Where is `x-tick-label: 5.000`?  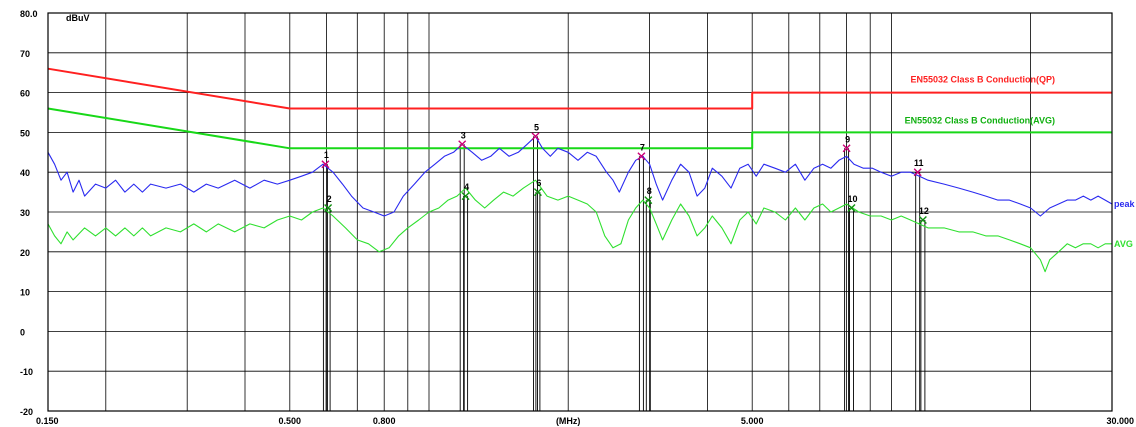 x-tick-label: 5.000 is located at coordinates (752, 421).